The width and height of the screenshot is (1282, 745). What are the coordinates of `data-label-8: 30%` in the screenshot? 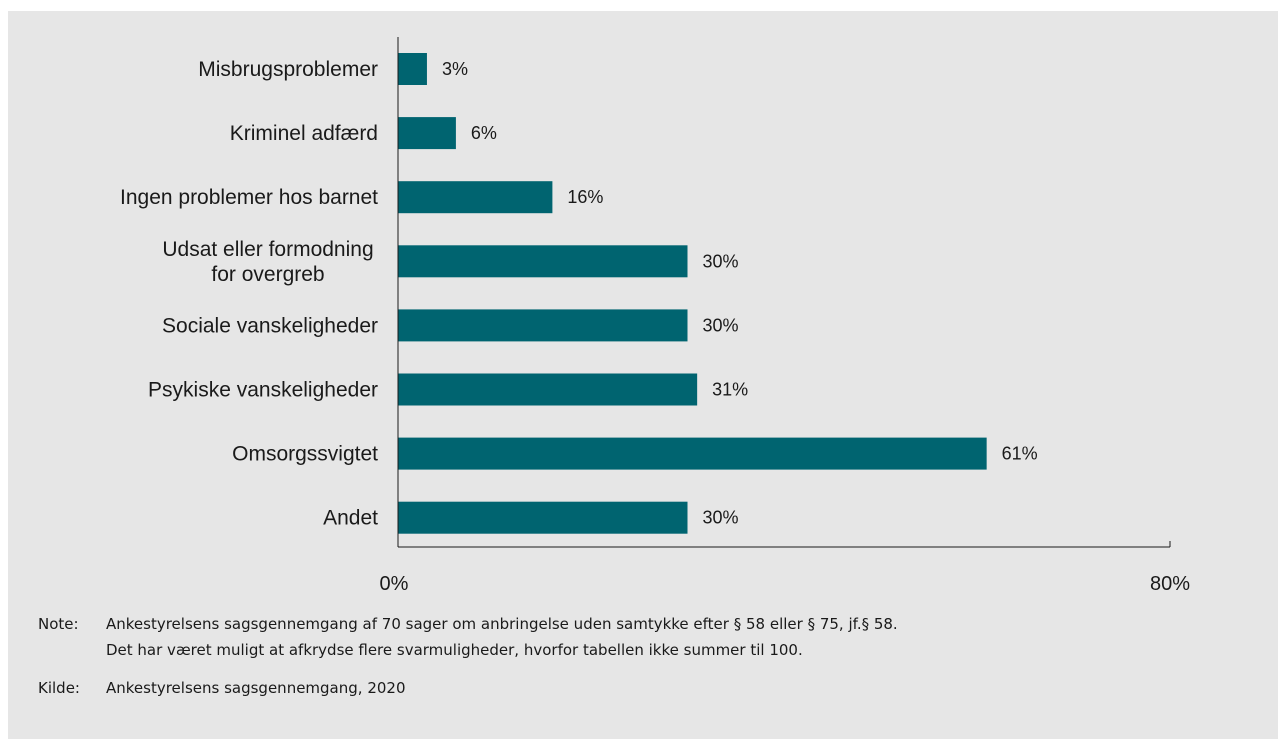 It's located at (721, 518).